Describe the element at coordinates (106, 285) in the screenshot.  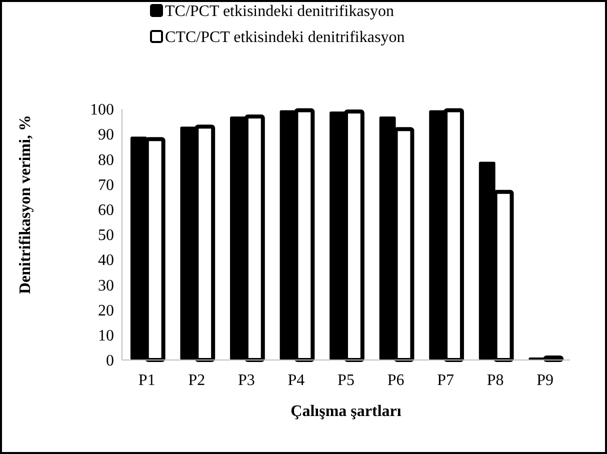
I see `y-tick-label: 30` at that location.